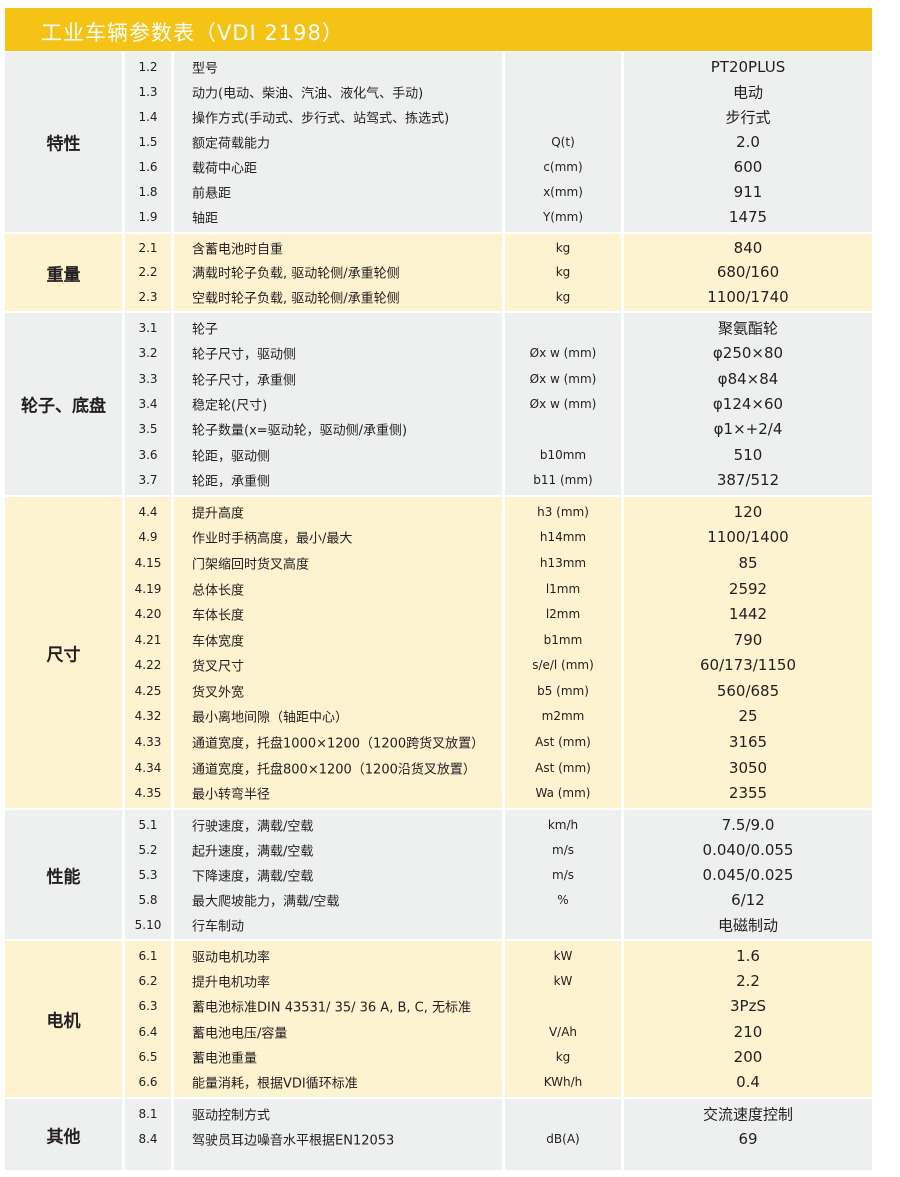  What do you see at coordinates (438, 66) in the screenshot?
I see `table-row: 1.2 型号 PT20PLUS` at bounding box center [438, 66].